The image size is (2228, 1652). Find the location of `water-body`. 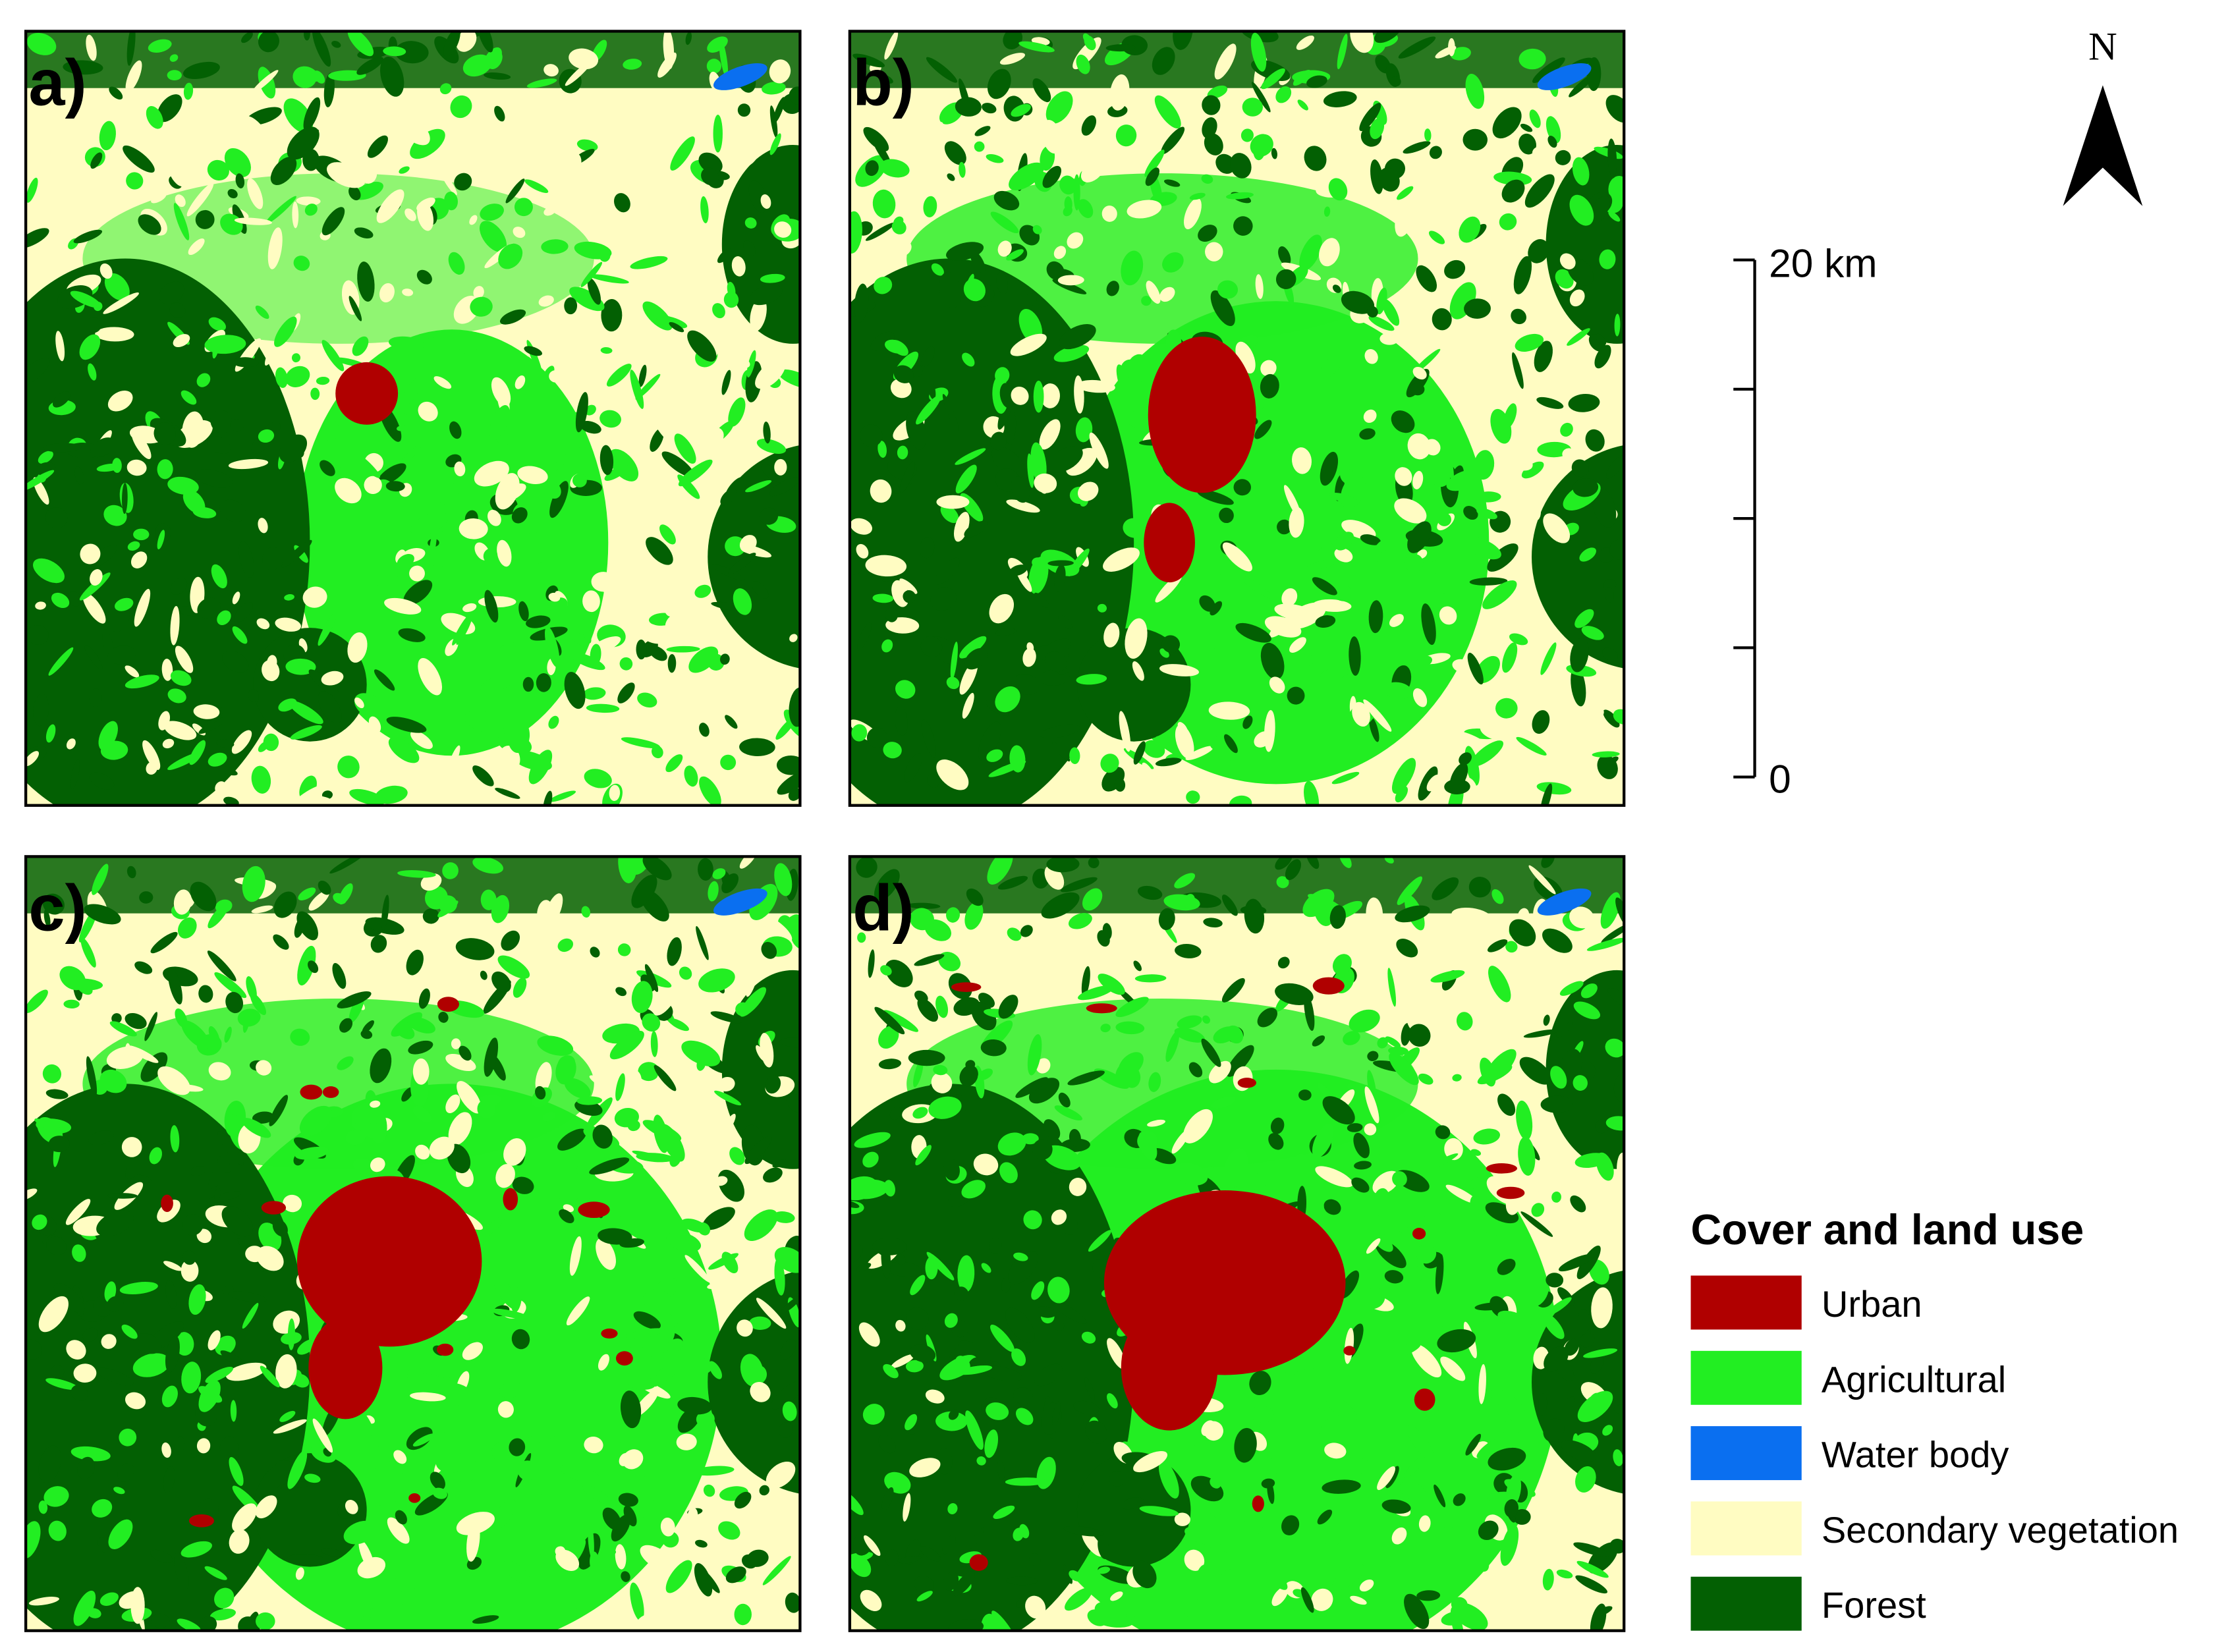

water-body is located at coordinates (740, 76).